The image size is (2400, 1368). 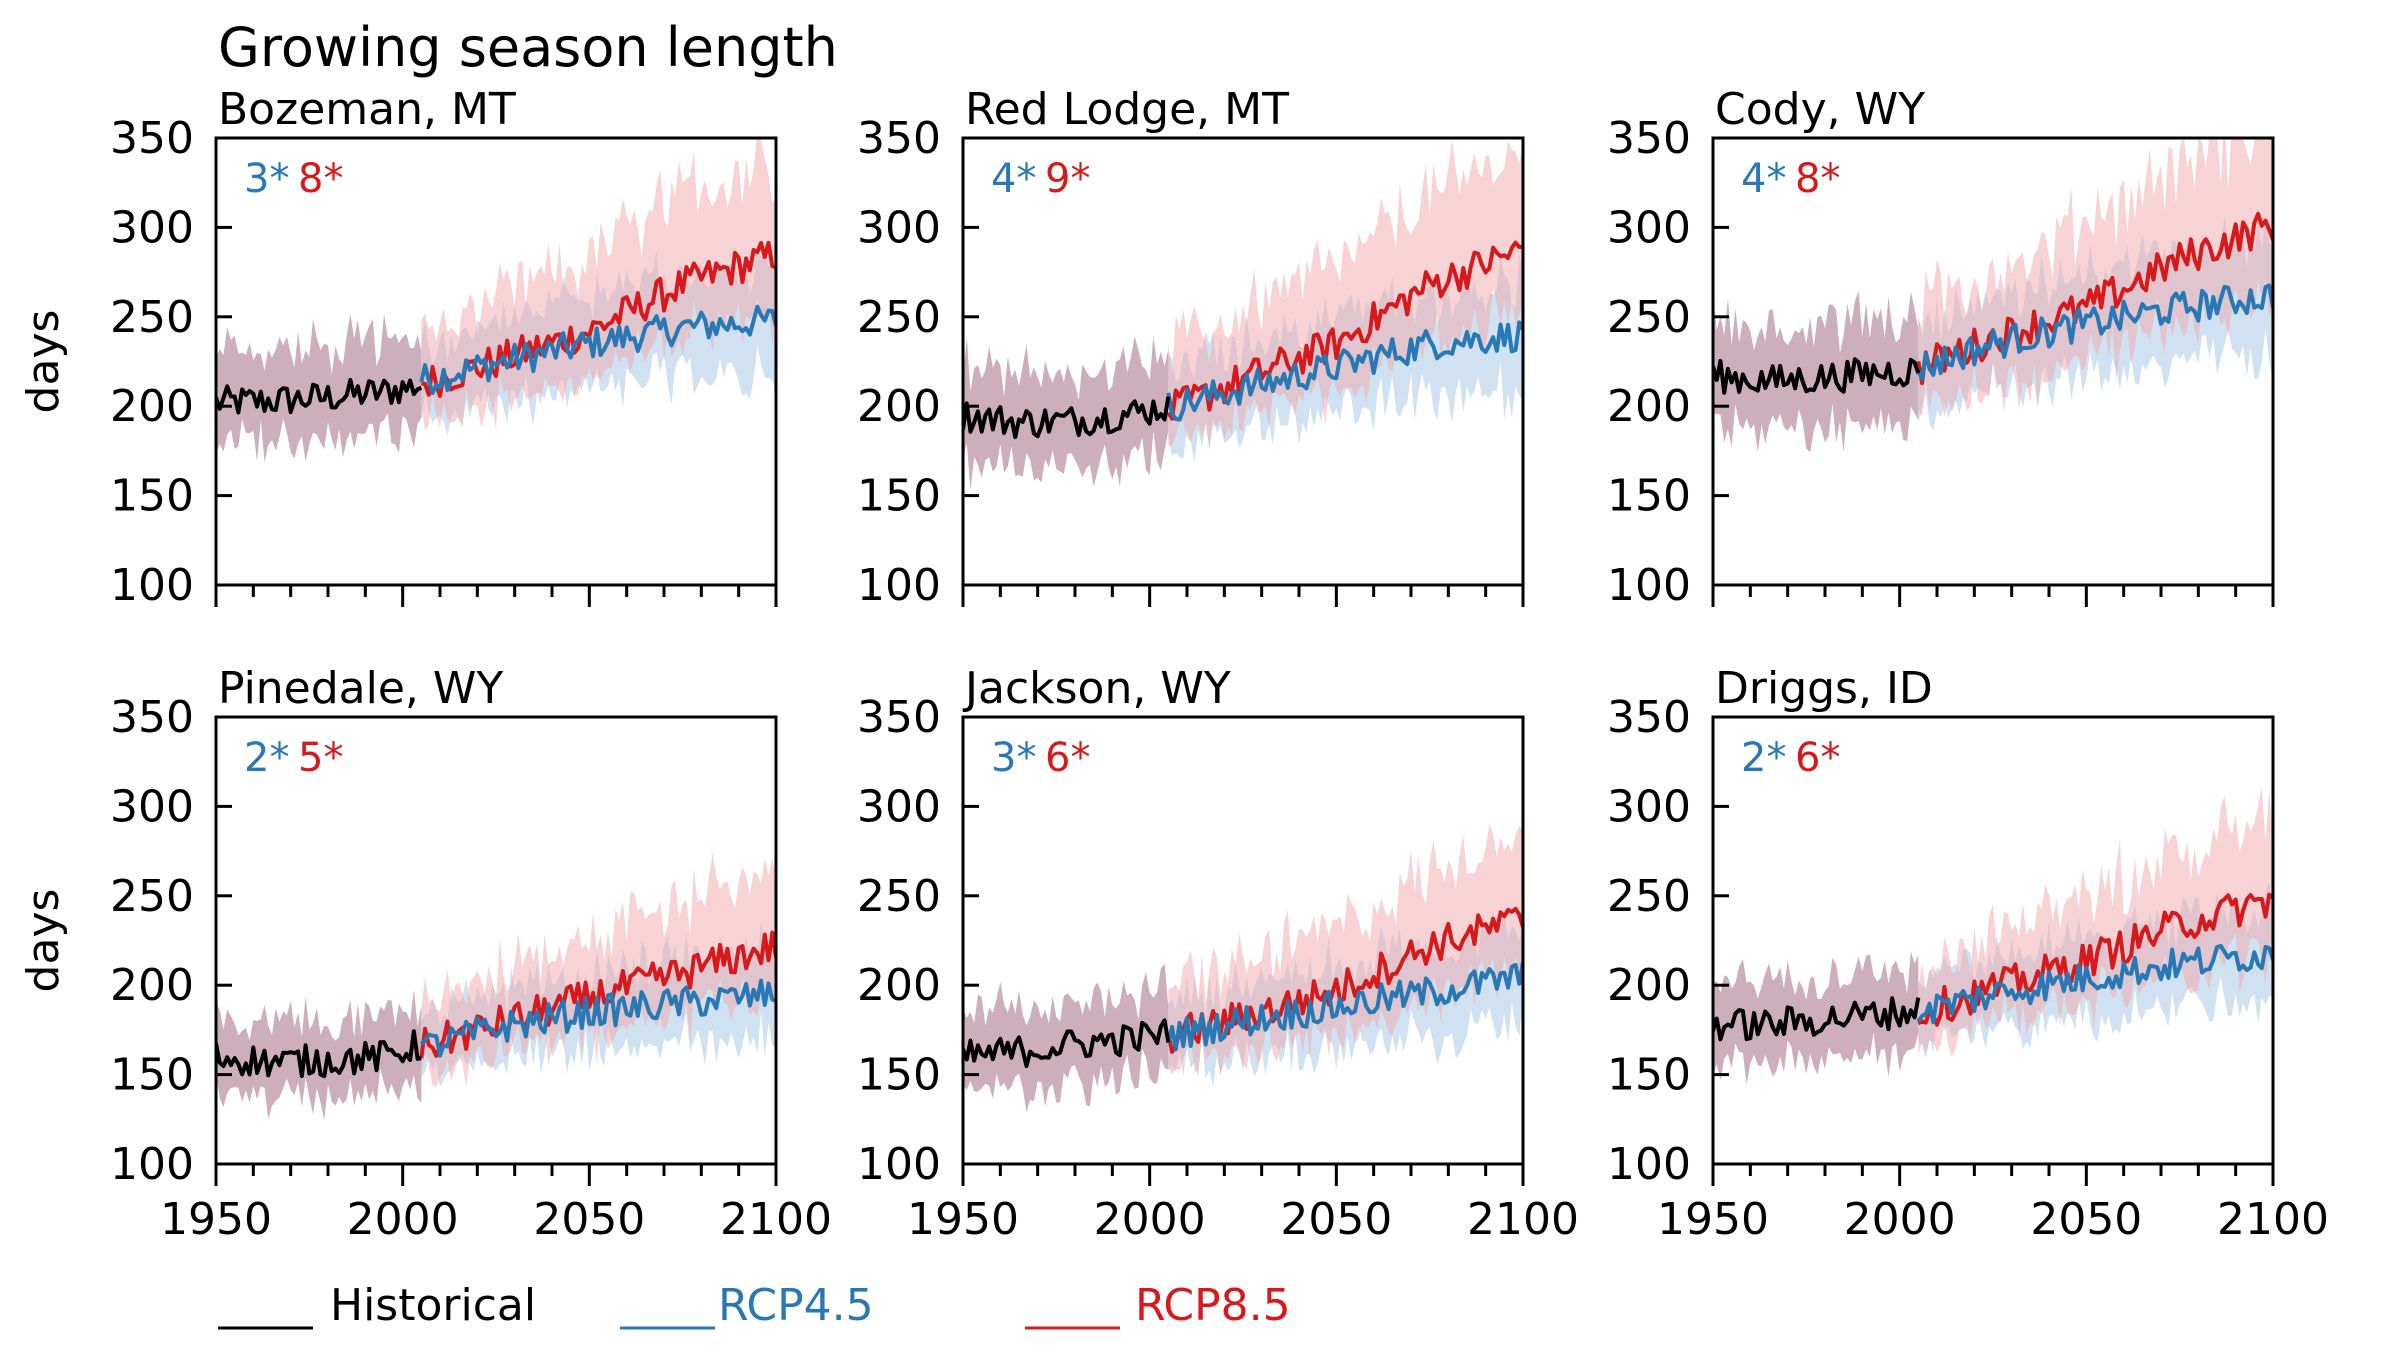 What do you see at coordinates (1213, 1305) in the screenshot?
I see `legend-label: RCP8.5` at bounding box center [1213, 1305].